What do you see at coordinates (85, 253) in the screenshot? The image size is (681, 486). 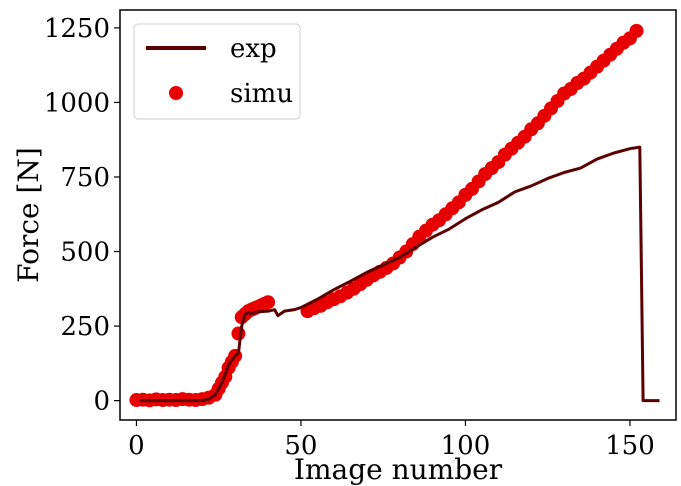 I see `y-tick-label: 500` at bounding box center [85, 253].